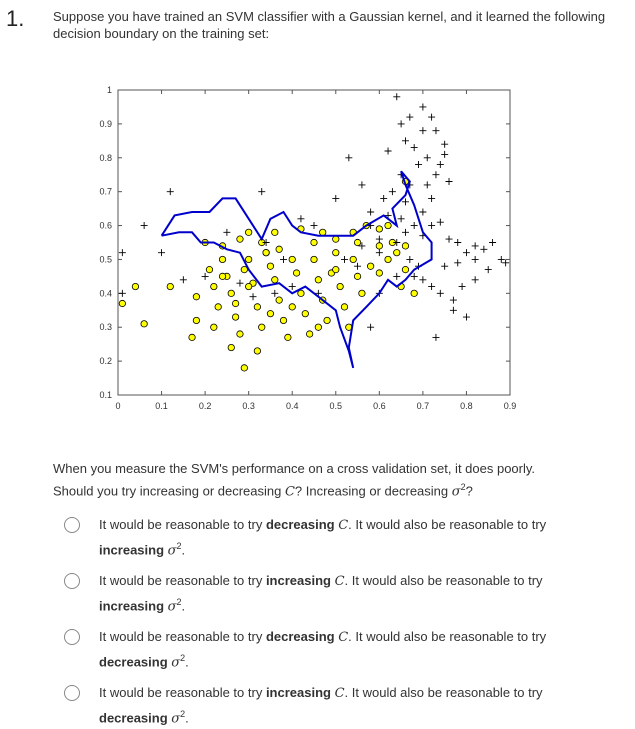  What do you see at coordinates (447, 636) in the screenshot?
I see `option-middle: . It would also be reasonable to try` at bounding box center [447, 636].